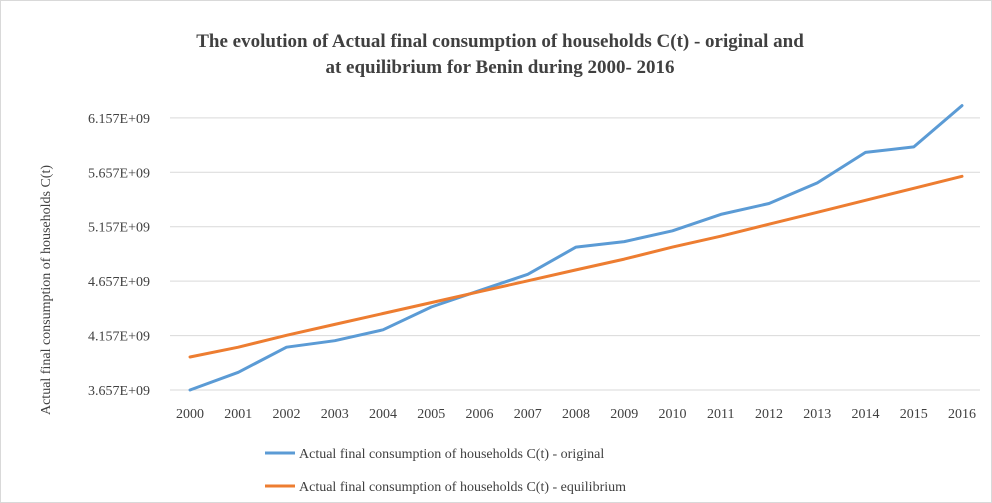  I want to click on x-tick-label: 2011, so click(720, 414).